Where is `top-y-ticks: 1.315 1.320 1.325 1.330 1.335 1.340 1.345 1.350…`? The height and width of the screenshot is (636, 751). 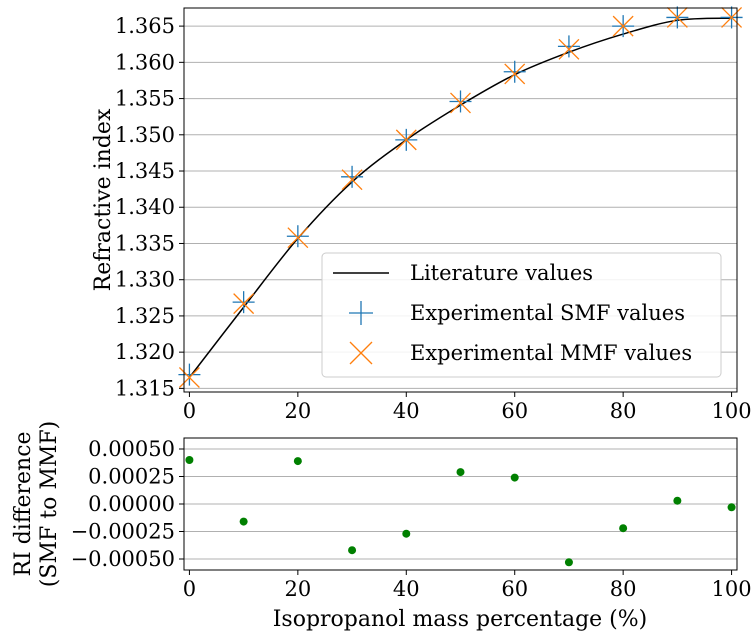
top-y-ticks: 1.315 1.320 1.325 1.330 1.335 1.340 1.345 1.350… is located at coordinates (149, 207).